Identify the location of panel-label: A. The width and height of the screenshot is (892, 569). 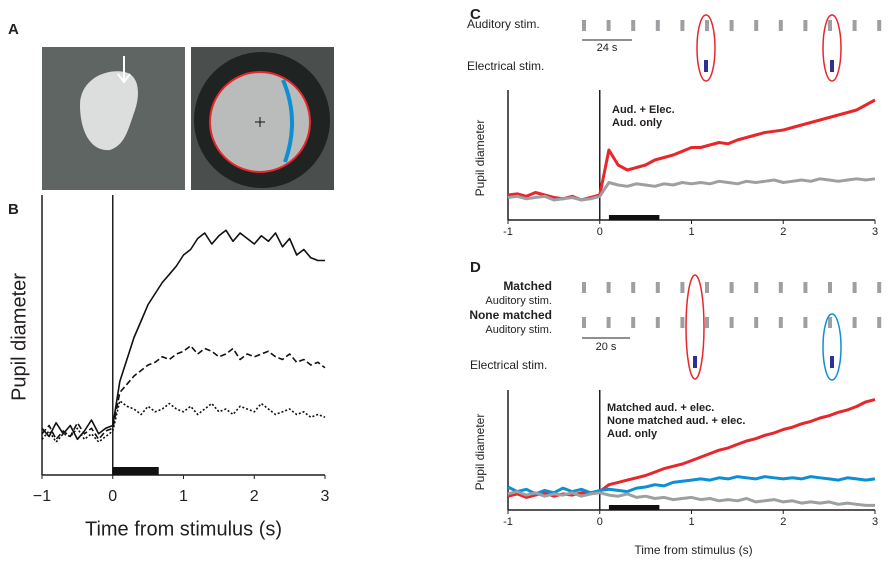
(13, 29).